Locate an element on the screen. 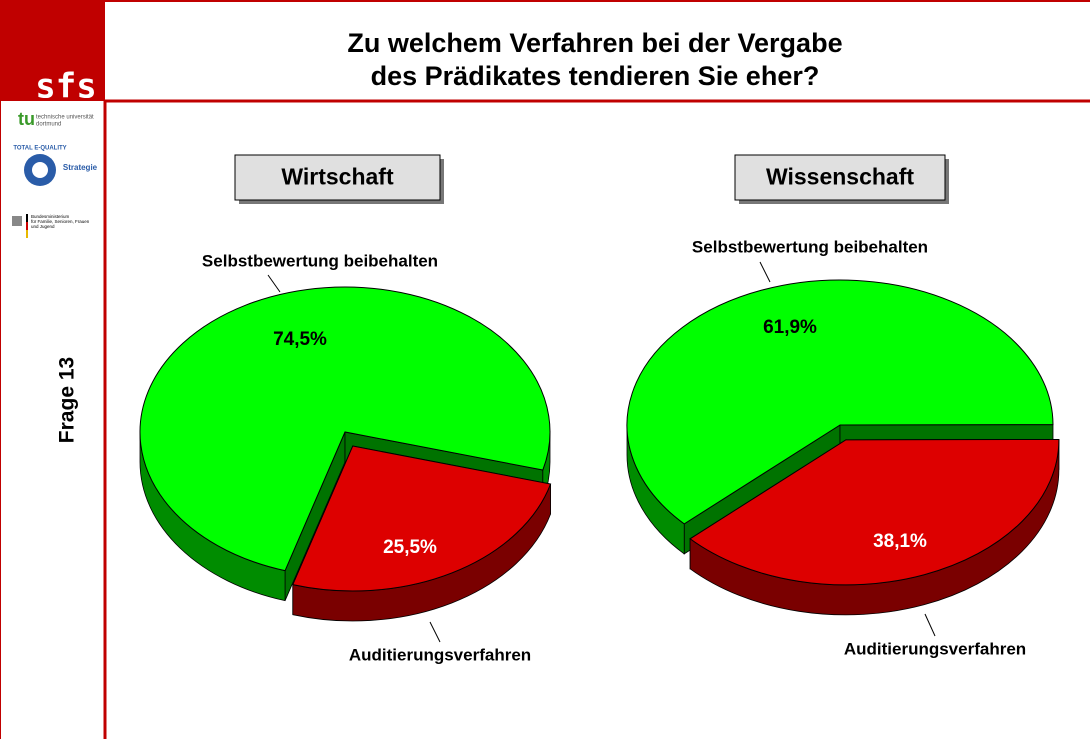 This screenshot has width=1090, height=739. slide-title: Zu welchem Verfahren bei der Vergabe is located at coordinates (594, 43).